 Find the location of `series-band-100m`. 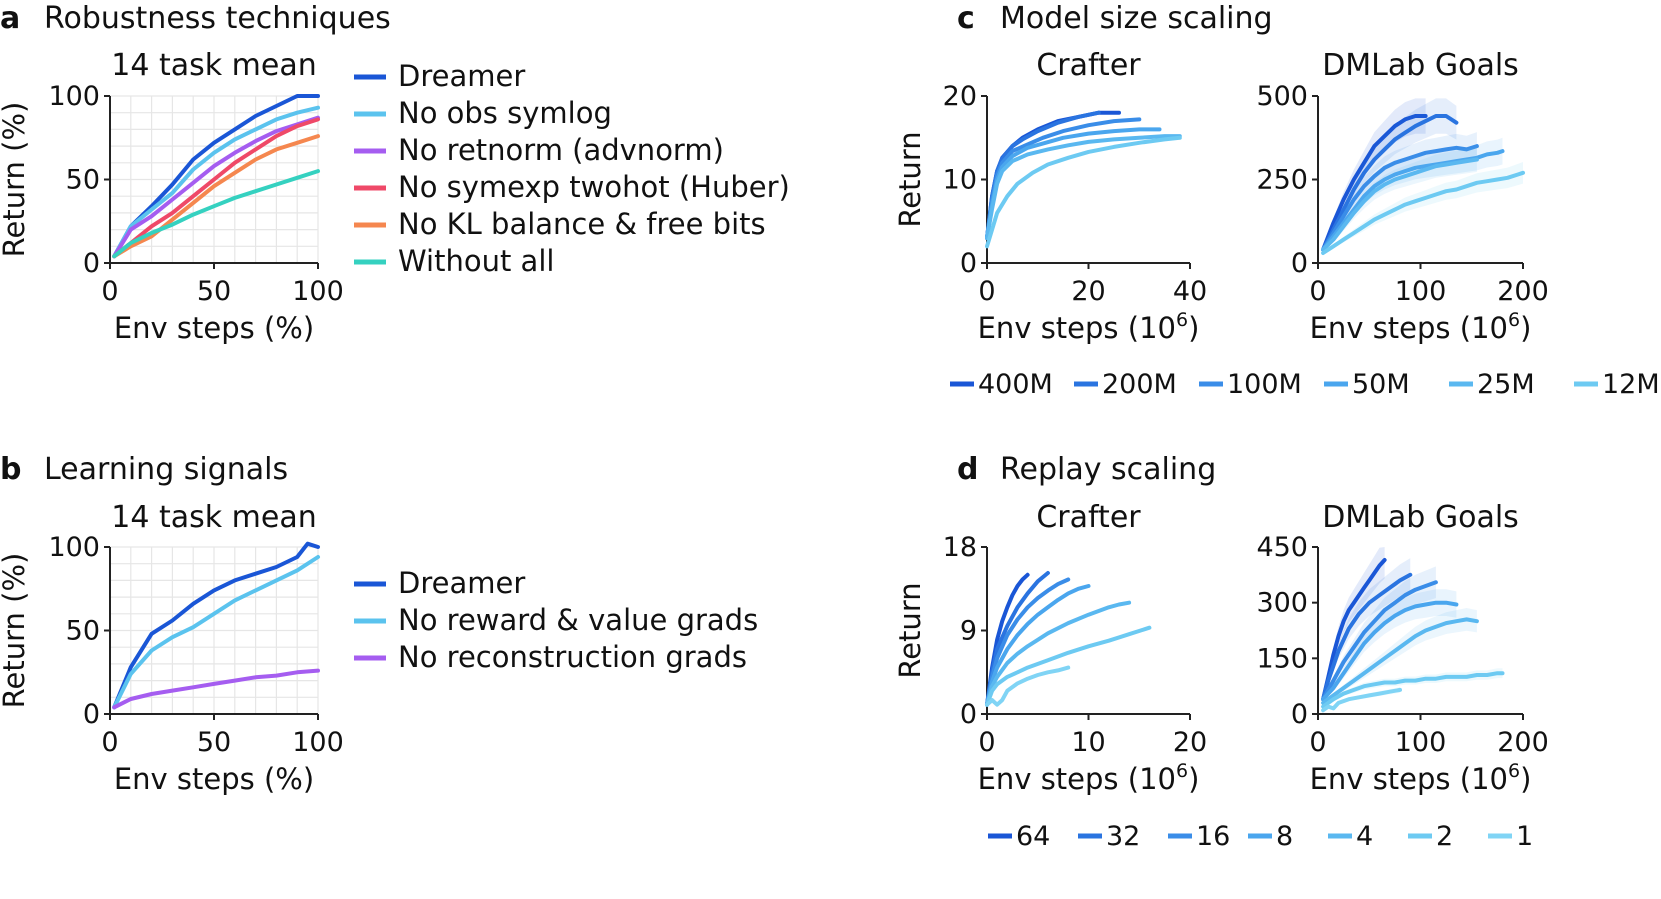

series-band-100m is located at coordinates (1400, 192).